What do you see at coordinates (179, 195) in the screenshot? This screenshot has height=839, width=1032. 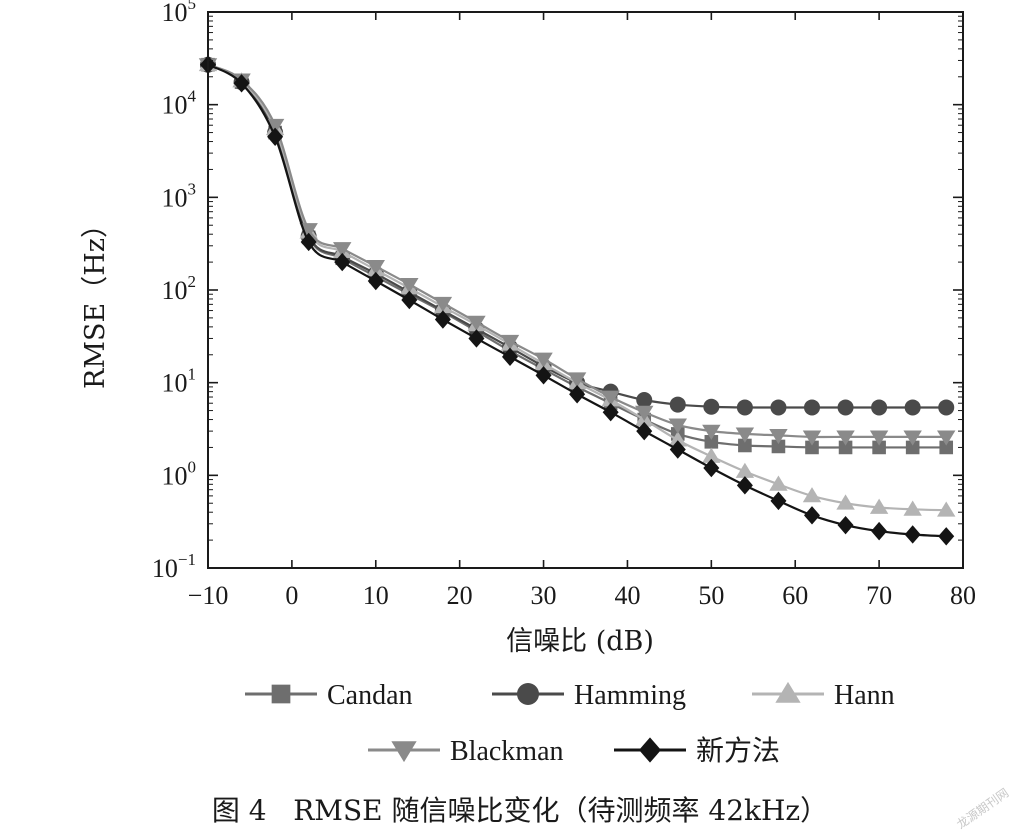 I see `y-tick-label: 10³` at bounding box center [179, 195].